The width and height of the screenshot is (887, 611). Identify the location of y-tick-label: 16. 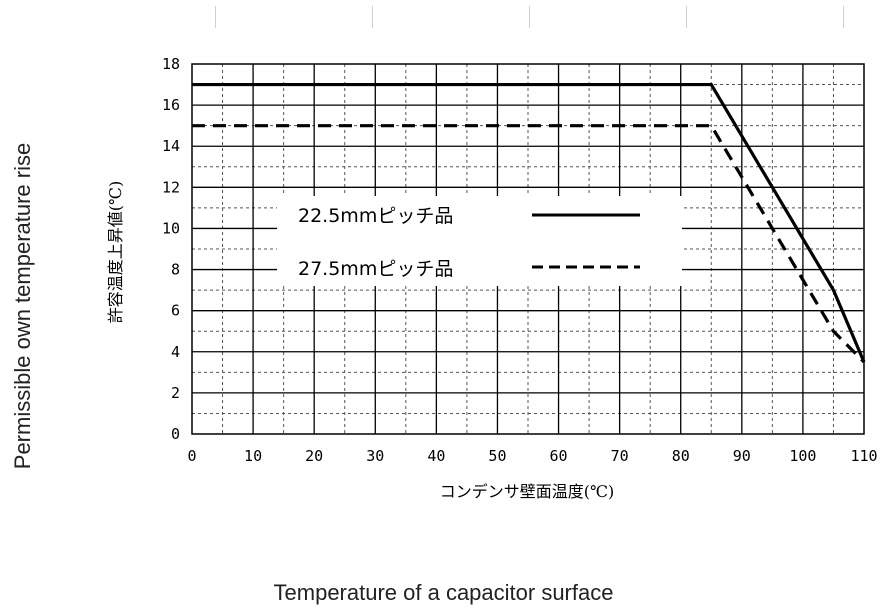
(171, 105).